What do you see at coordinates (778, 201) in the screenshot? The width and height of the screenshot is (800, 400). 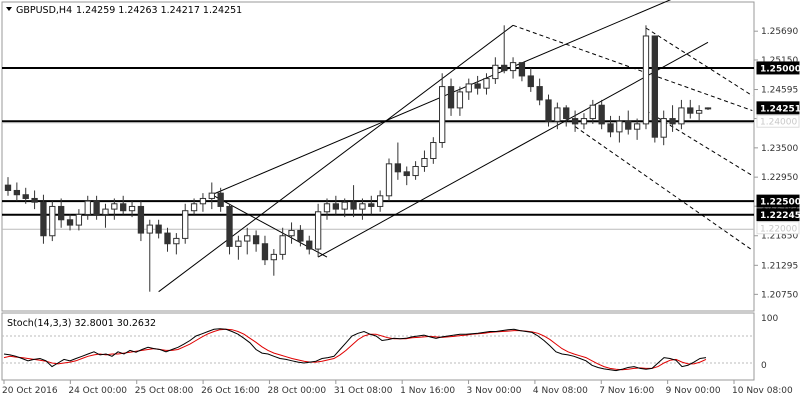 I see `price-tag: 1.22500` at bounding box center [778, 201].